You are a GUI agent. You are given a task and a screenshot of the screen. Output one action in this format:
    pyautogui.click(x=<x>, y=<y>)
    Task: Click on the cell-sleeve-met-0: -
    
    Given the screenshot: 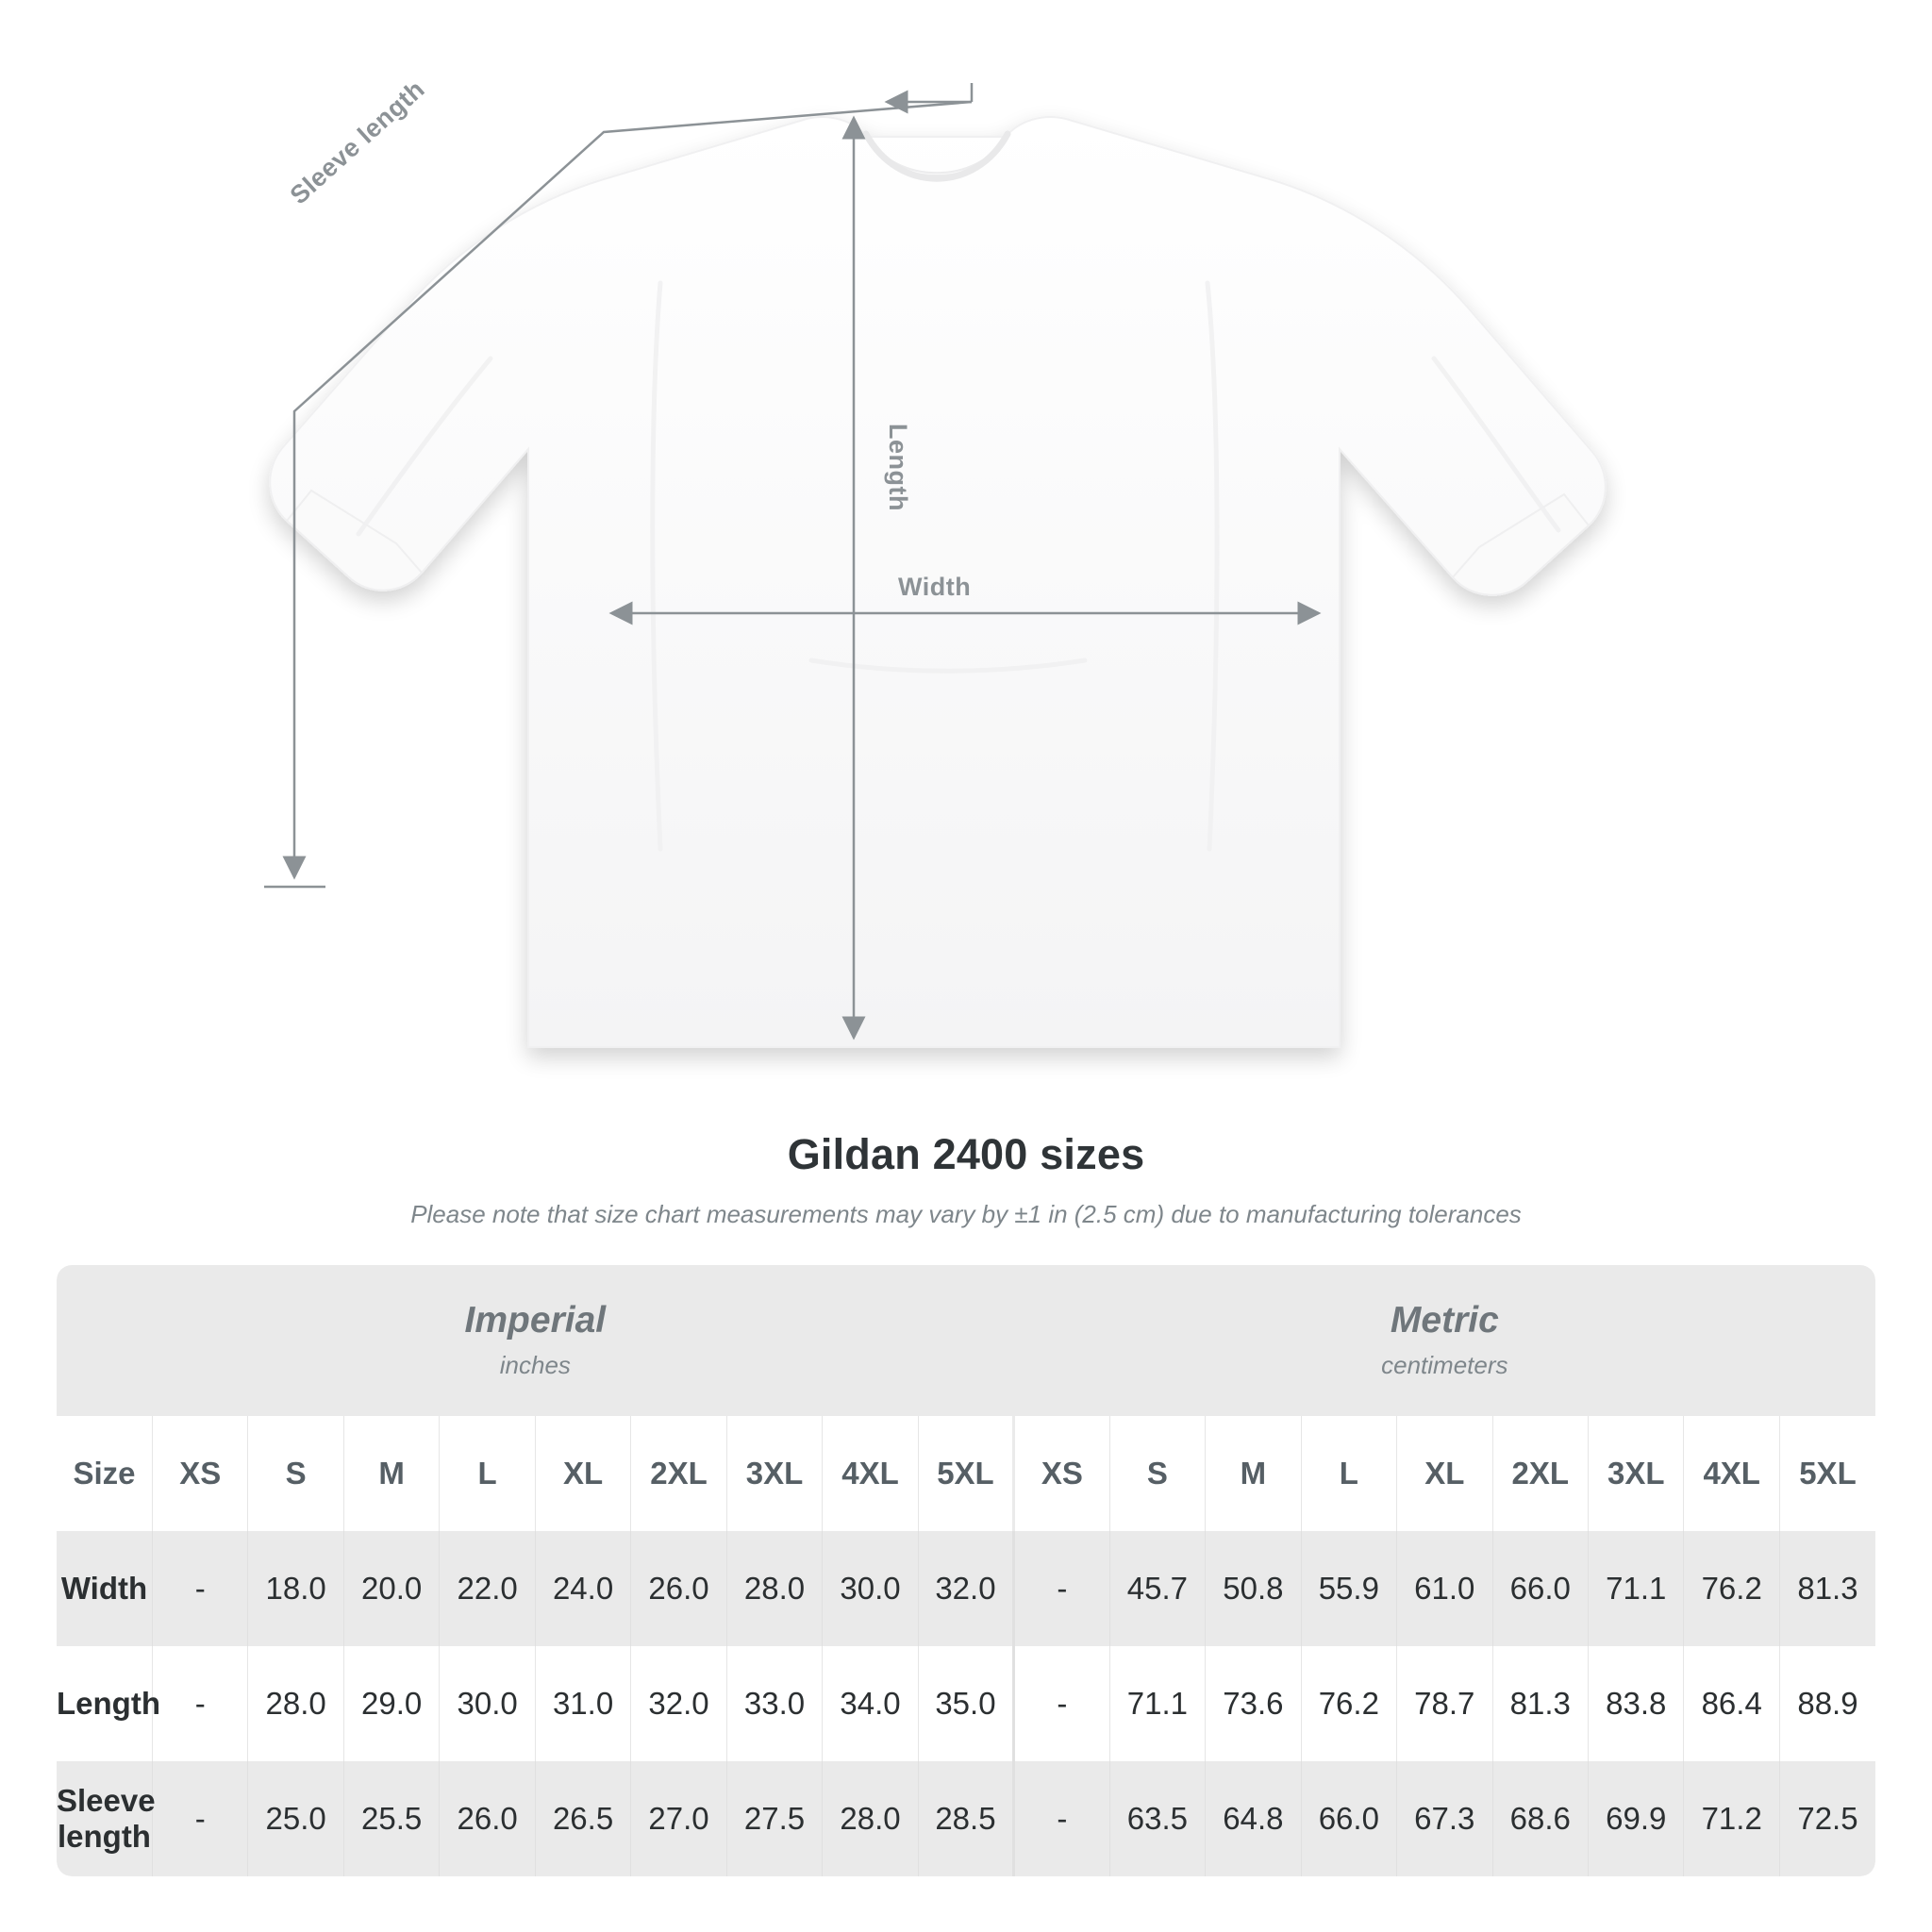 What is the action you would take?
    pyautogui.click(x=1061, y=1819)
    